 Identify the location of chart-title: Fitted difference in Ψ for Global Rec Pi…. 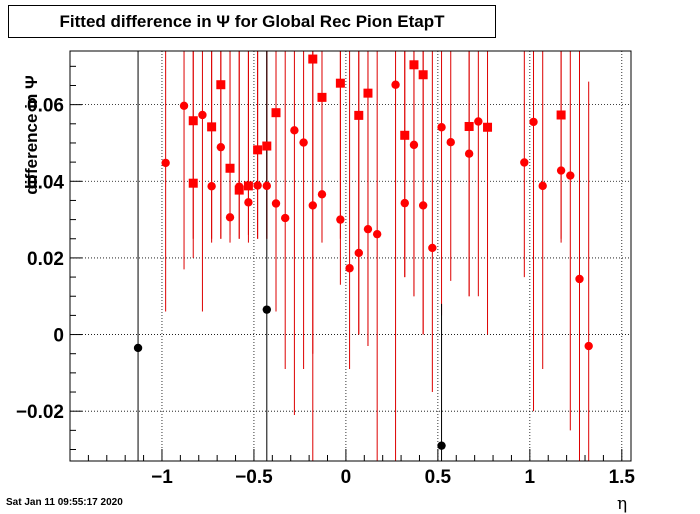
(252, 21).